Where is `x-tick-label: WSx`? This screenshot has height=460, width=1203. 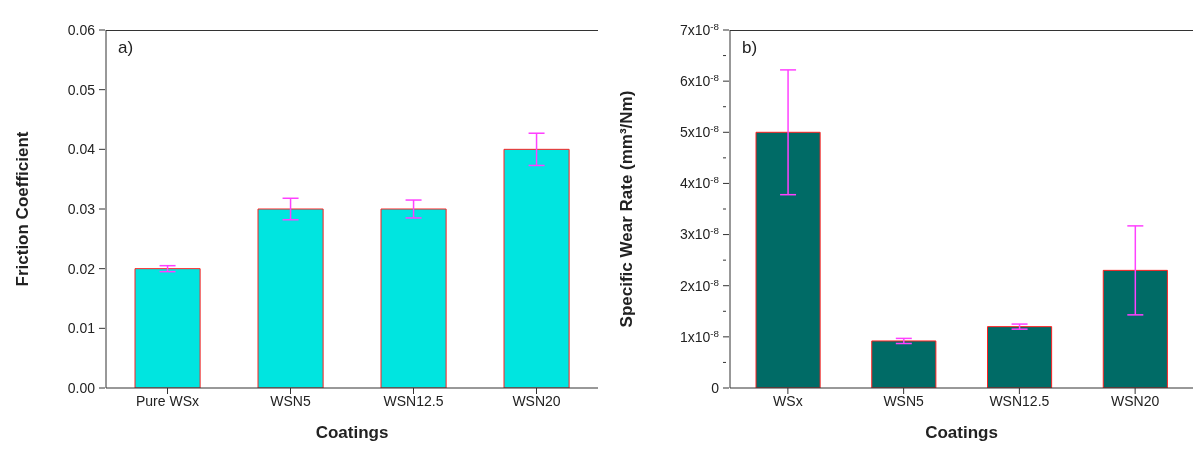 x-tick-label: WSx is located at coordinates (788, 400).